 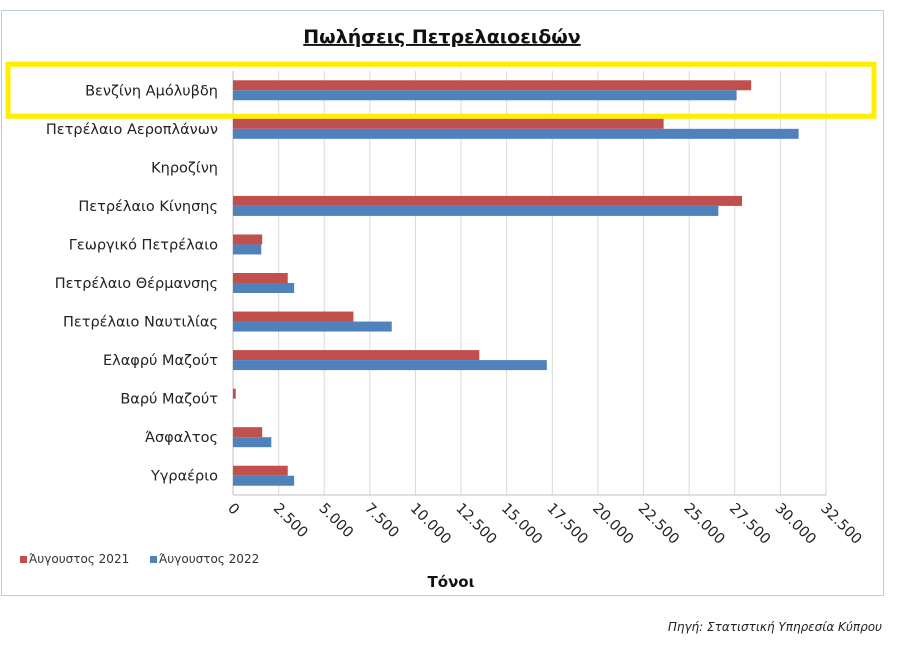 What do you see at coordinates (774, 627) in the screenshot?
I see `source-note: Πηγή: Στατιστική Υπηρεσία Κύπρου` at bounding box center [774, 627].